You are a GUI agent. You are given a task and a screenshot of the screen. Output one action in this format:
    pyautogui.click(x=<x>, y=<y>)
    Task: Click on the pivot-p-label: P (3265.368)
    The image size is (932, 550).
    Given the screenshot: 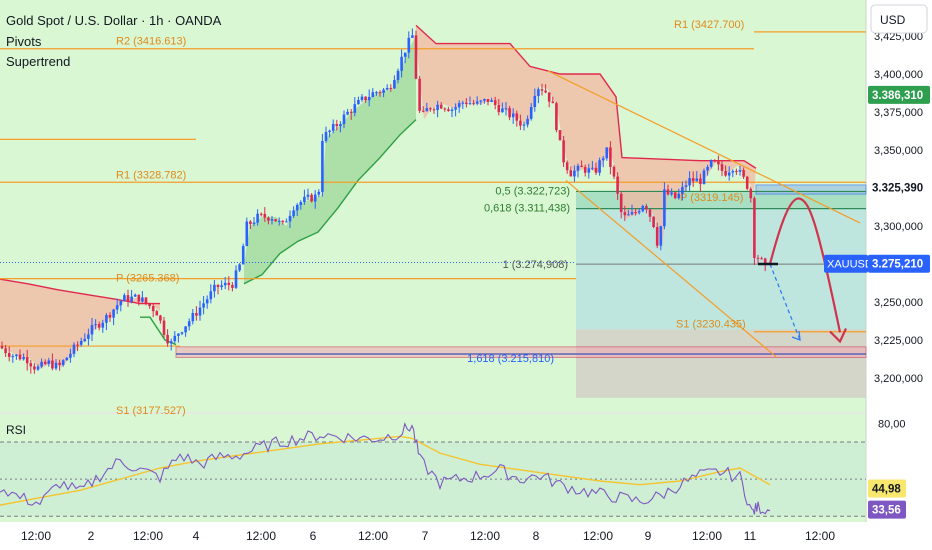 What is the action you would take?
    pyautogui.click(x=147, y=279)
    